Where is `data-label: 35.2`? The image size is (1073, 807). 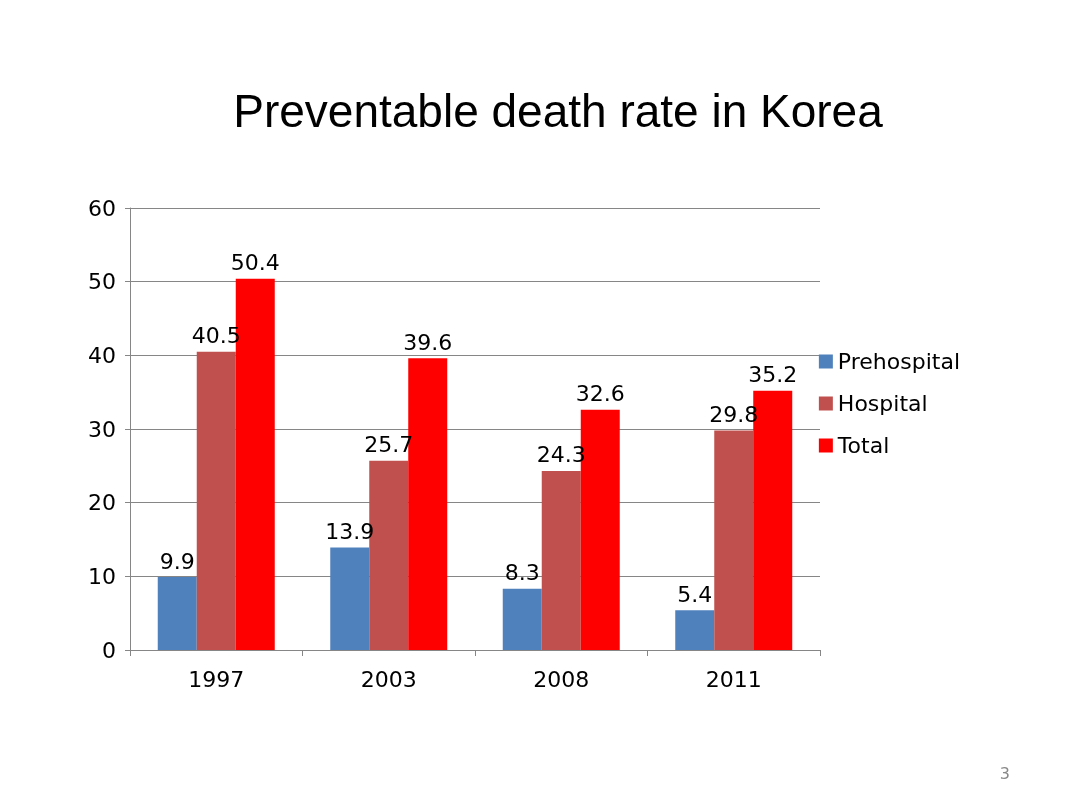
data-label: 35.2 is located at coordinates (773, 375).